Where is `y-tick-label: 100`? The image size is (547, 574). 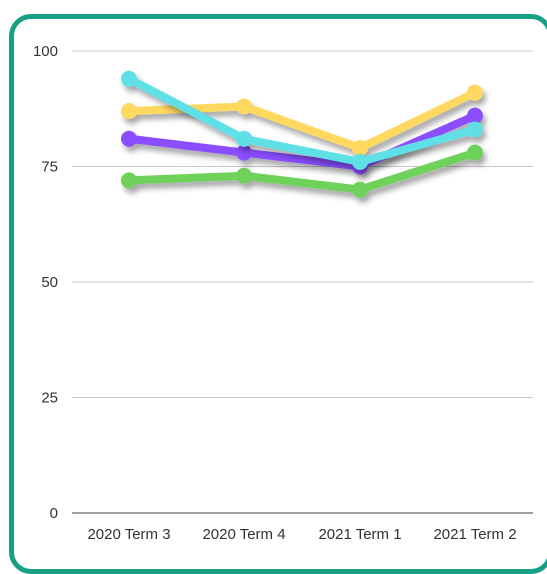 y-tick-label: 100 is located at coordinates (45, 51).